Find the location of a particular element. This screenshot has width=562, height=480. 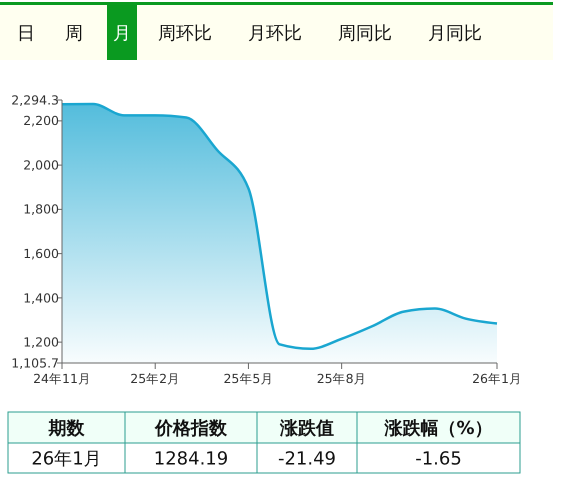

text: 1284.19 is located at coordinates (191, 459).